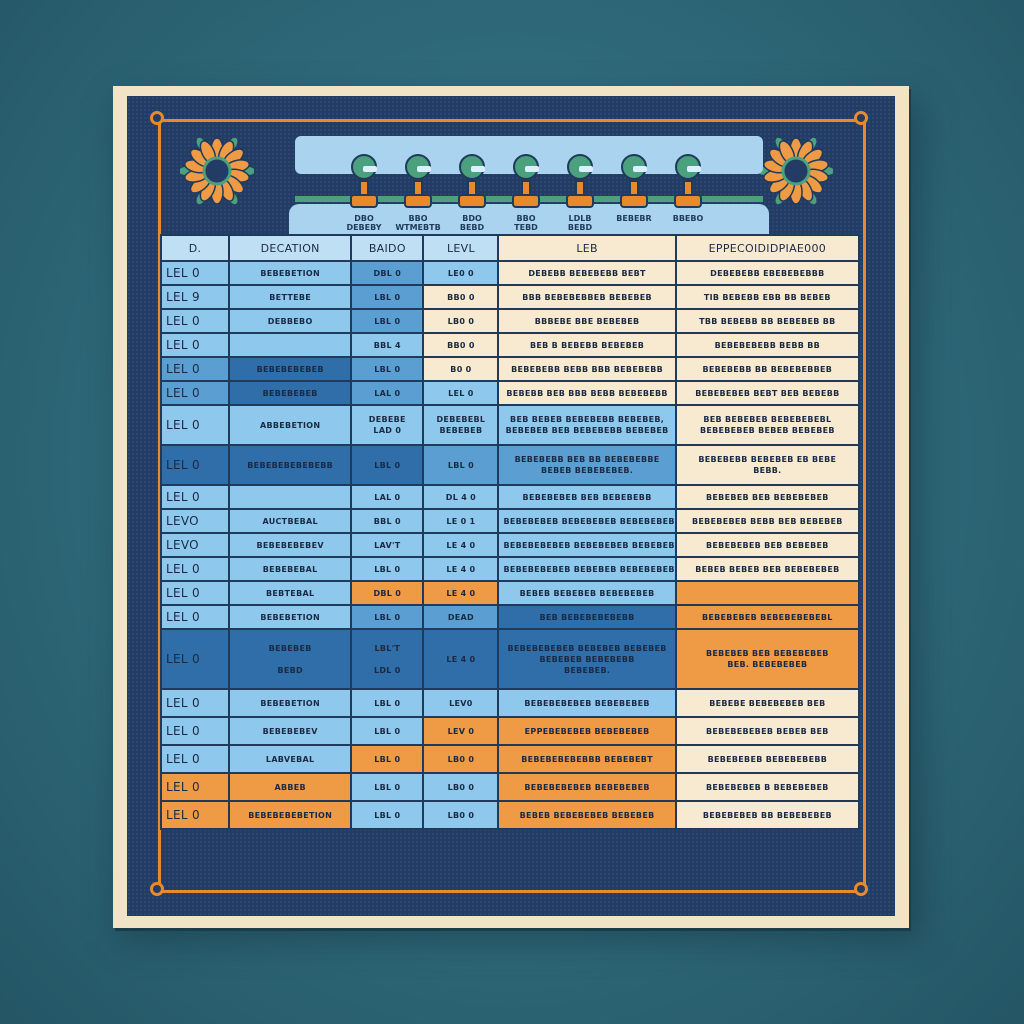  Describe the element at coordinates (587, 297) in the screenshot. I see `table-cell: BBB BEBEBEBBEB BEBEBEB` at that location.